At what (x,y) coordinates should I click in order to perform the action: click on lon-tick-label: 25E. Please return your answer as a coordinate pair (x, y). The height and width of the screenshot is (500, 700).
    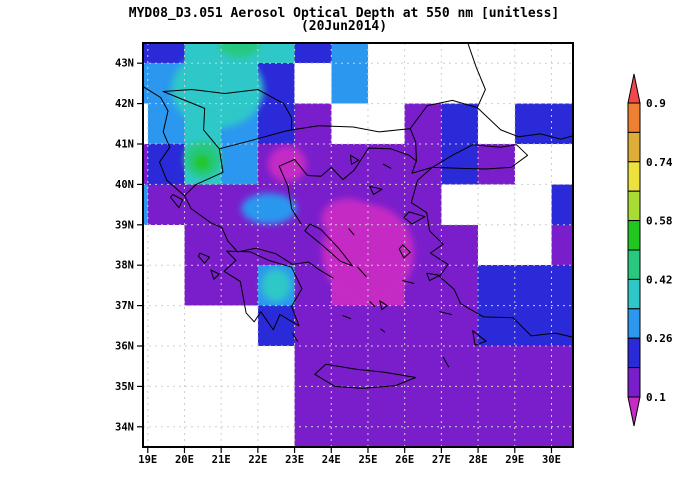
    Looking at the image, I should click on (367, 460).